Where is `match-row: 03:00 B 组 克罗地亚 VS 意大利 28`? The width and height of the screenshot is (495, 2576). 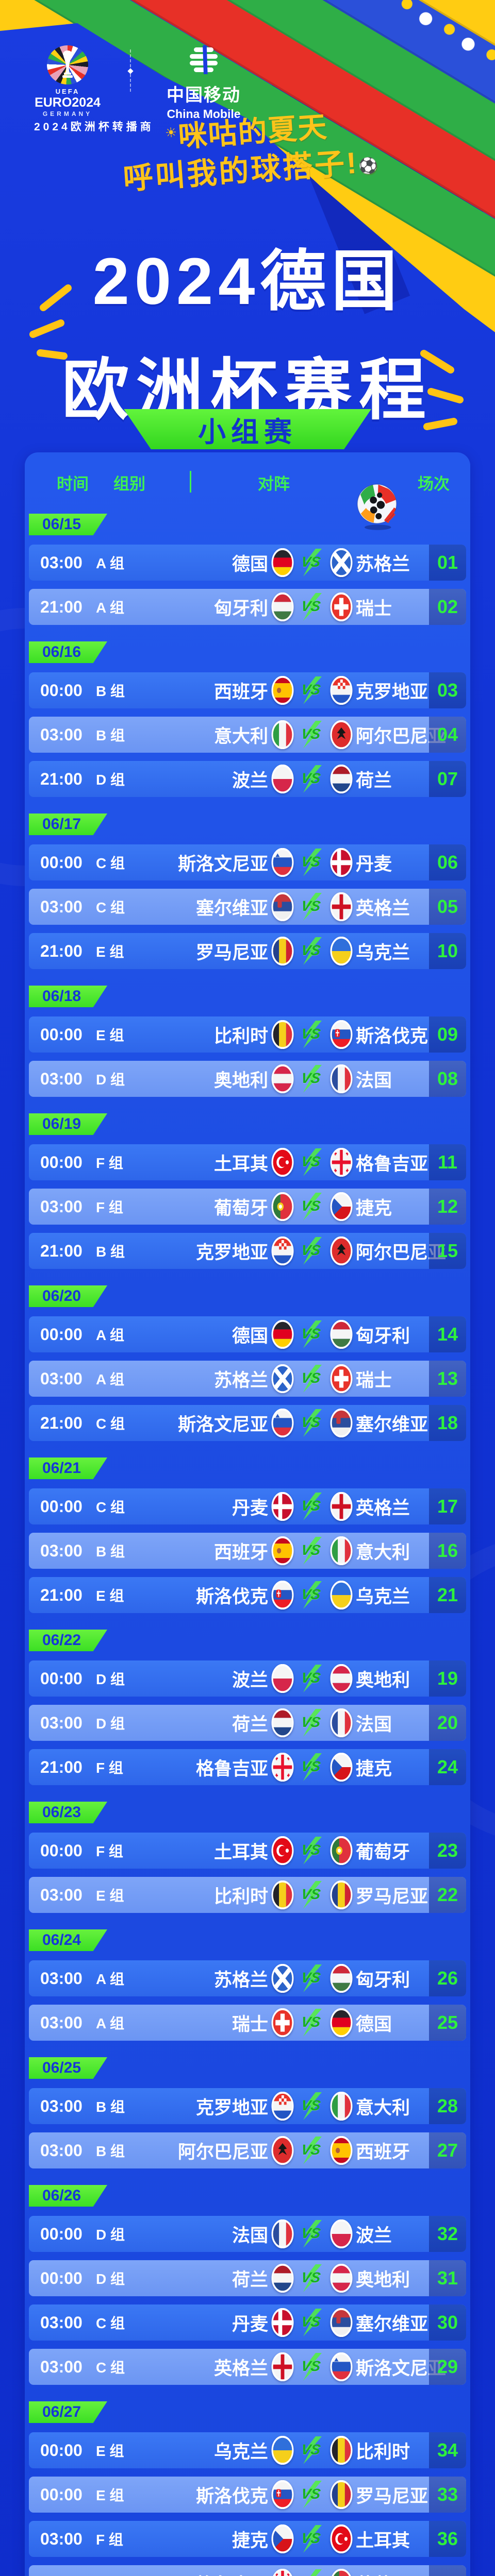
match-row: 03:00 B 组 克罗地亚 VS 意大利 28 is located at coordinates (247, 2106).